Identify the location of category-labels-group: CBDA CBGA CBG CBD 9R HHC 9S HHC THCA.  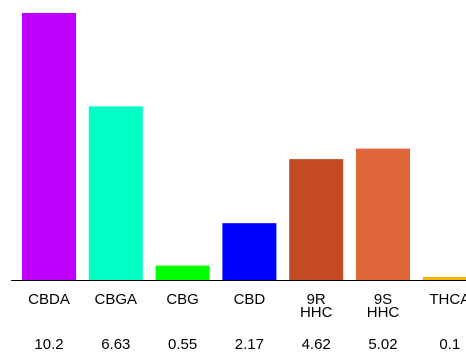
(247, 306).